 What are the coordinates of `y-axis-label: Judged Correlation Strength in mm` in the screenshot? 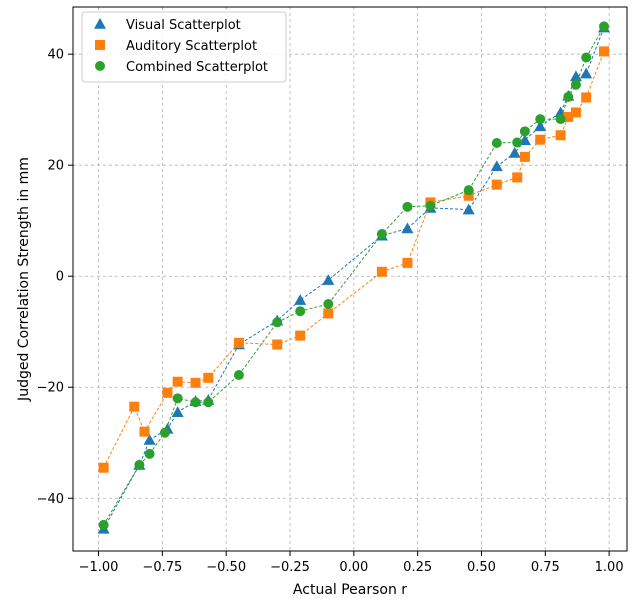 It's located at (24, 279).